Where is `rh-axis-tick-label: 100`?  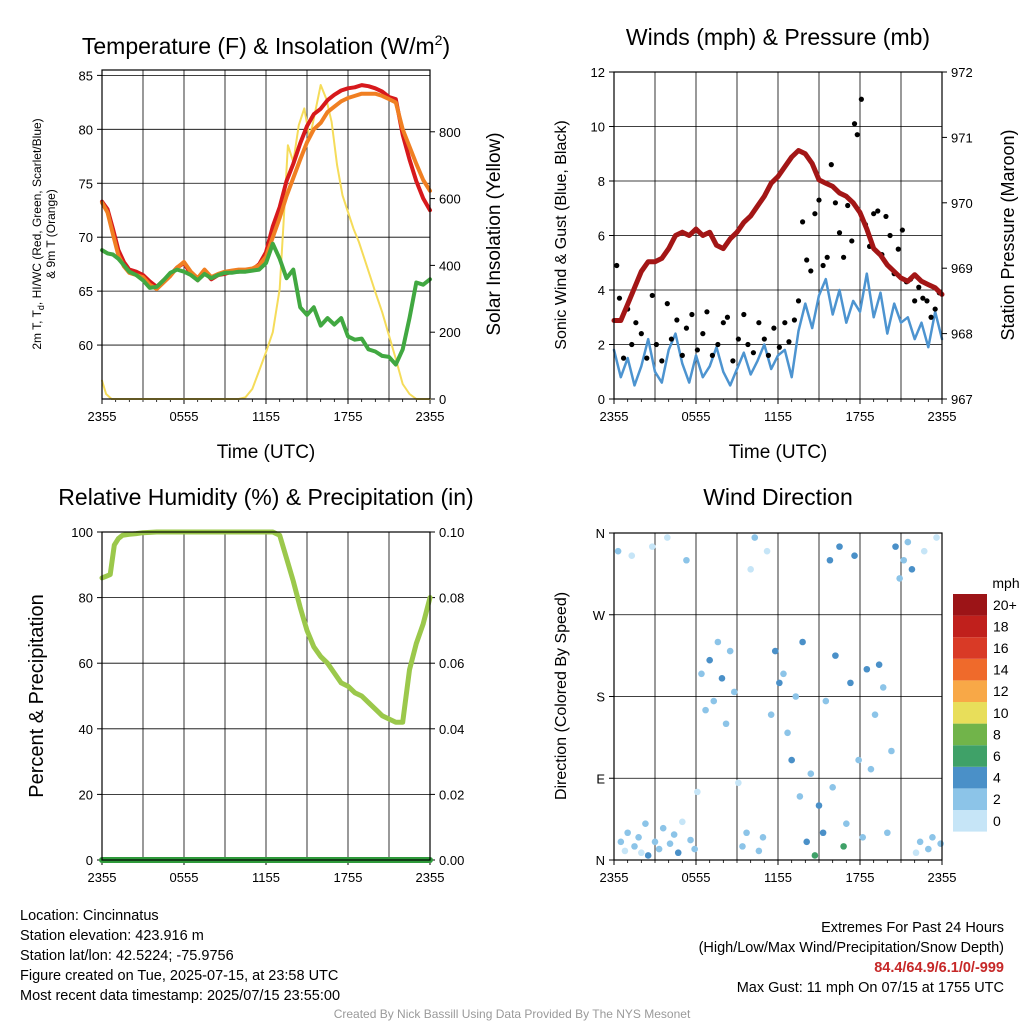 rh-axis-tick-label: 100 is located at coordinates (82, 532).